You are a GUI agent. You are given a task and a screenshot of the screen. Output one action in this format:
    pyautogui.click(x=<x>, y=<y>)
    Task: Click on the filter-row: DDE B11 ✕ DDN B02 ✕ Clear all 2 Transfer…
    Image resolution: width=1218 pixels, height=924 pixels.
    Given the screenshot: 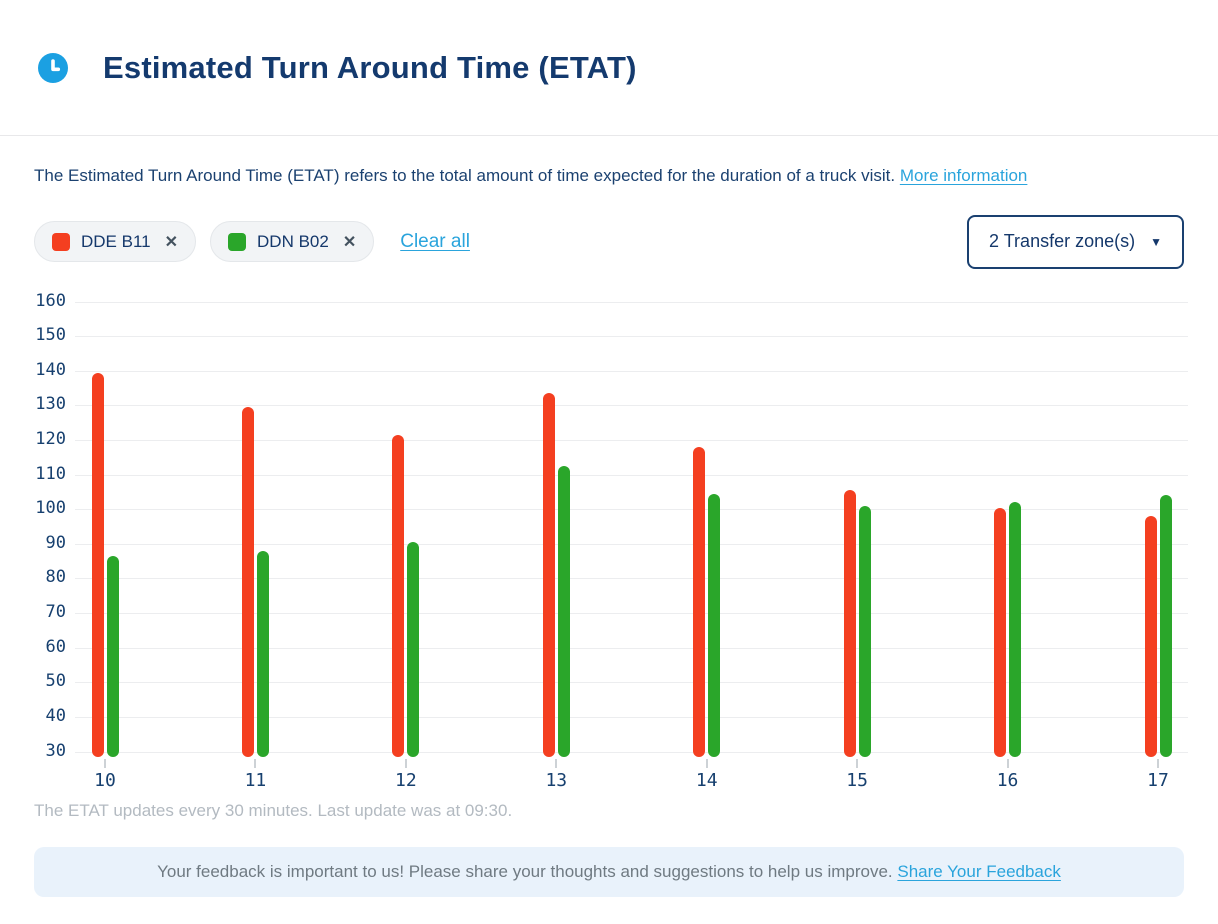 What is the action you would take?
    pyautogui.click(x=609, y=241)
    